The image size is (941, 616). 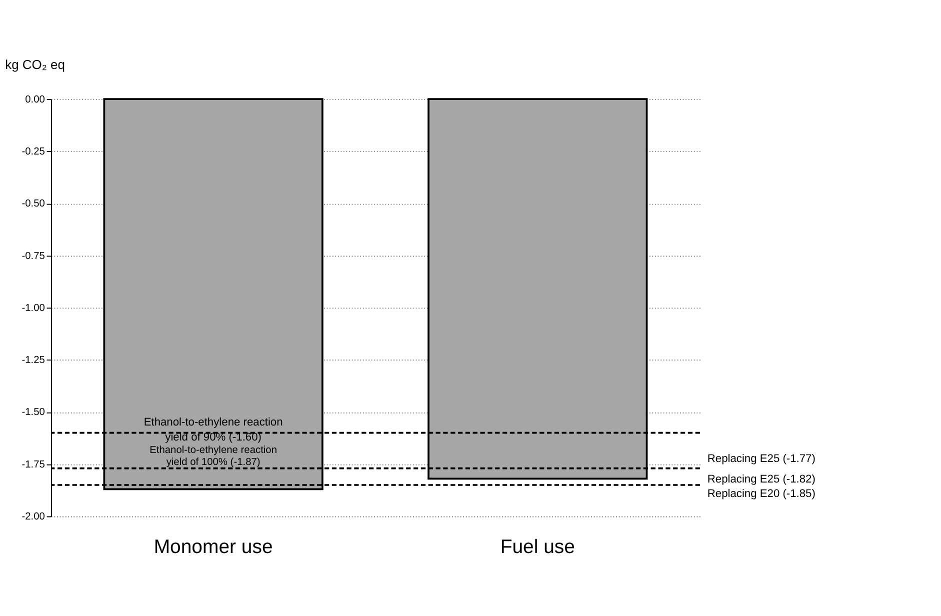 I want to click on annotation: Ethanol-to-ethylene reaction yield of 100% (-1.87), so click(x=214, y=456).